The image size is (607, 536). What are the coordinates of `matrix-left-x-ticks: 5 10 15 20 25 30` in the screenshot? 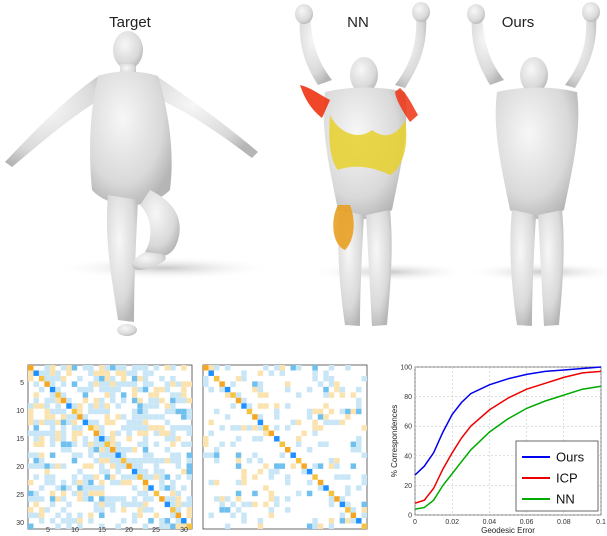 It's located at (117, 530).